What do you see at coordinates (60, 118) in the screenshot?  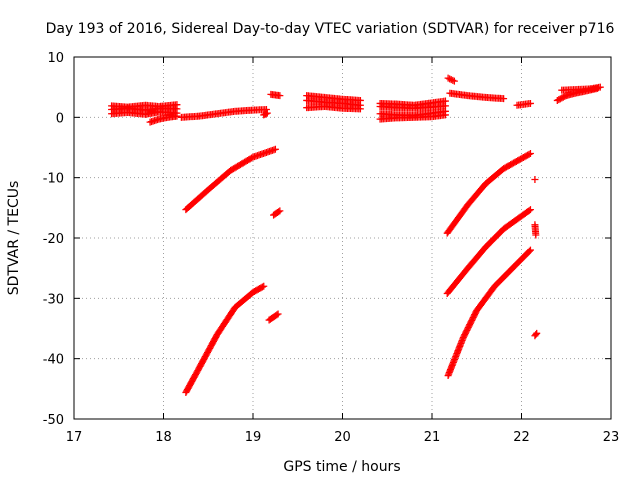 I see `y-tick-label: 0` at bounding box center [60, 118].